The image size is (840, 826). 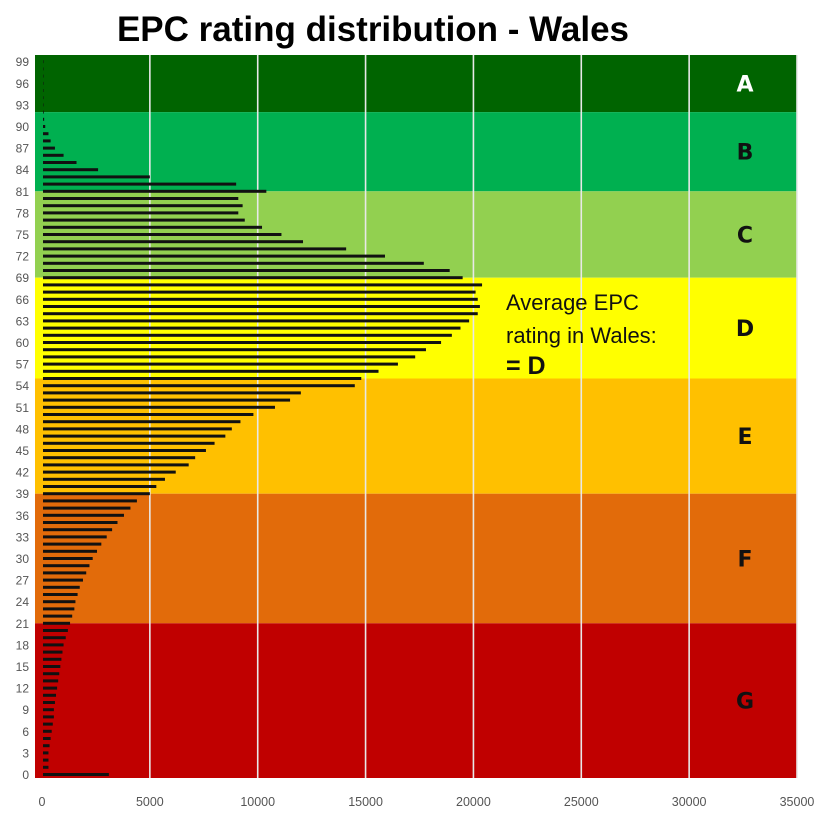 I want to click on band-labels: A B C D E F G, so click(x=745, y=394).